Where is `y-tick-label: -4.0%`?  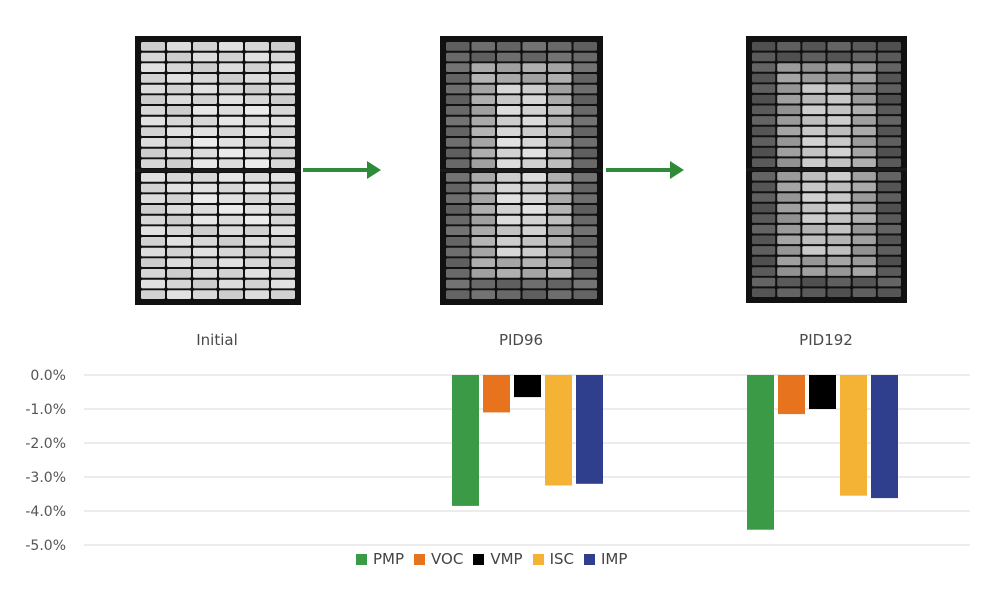
y-tick-label: -4.0% is located at coordinates (45, 512).